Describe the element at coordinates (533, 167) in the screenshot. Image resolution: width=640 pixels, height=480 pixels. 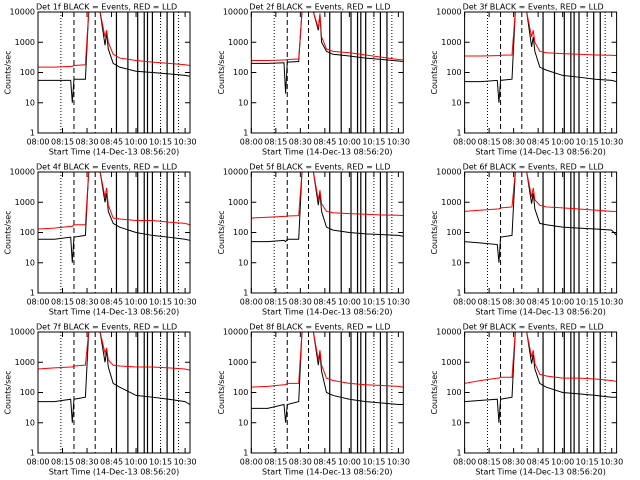
I see `chart-title: Det 6f BLACK = Events, RED = LLD` at that location.